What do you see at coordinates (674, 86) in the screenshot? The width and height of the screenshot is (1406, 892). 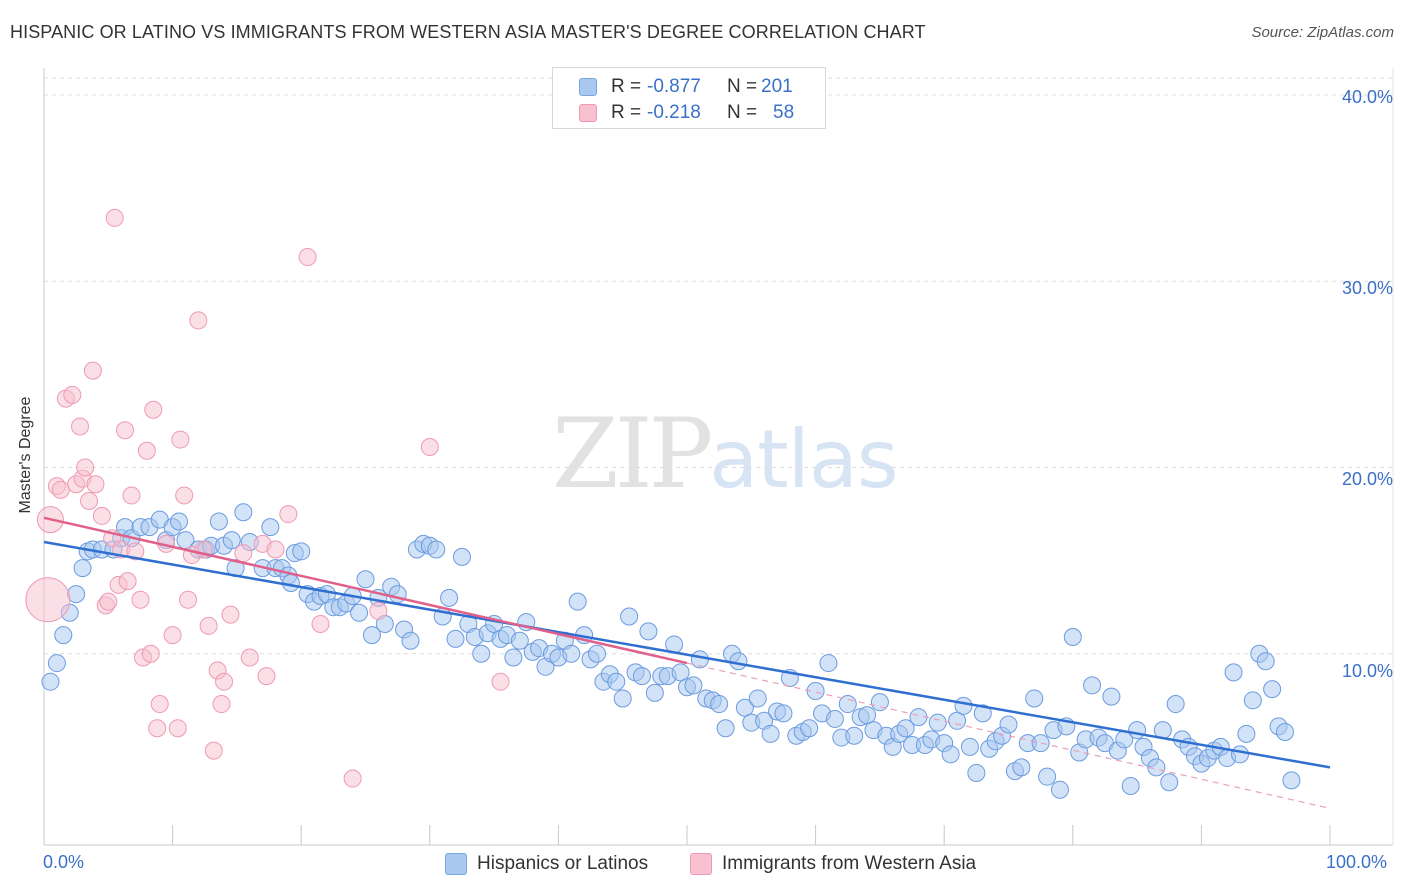 I see `legend-r-value: -0.877` at bounding box center [674, 86].